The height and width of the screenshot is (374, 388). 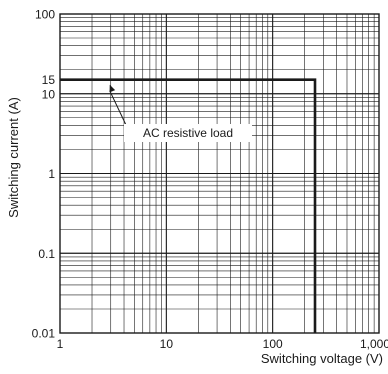 What do you see at coordinates (118, 108) in the screenshot?
I see `annotation-arrow` at bounding box center [118, 108].